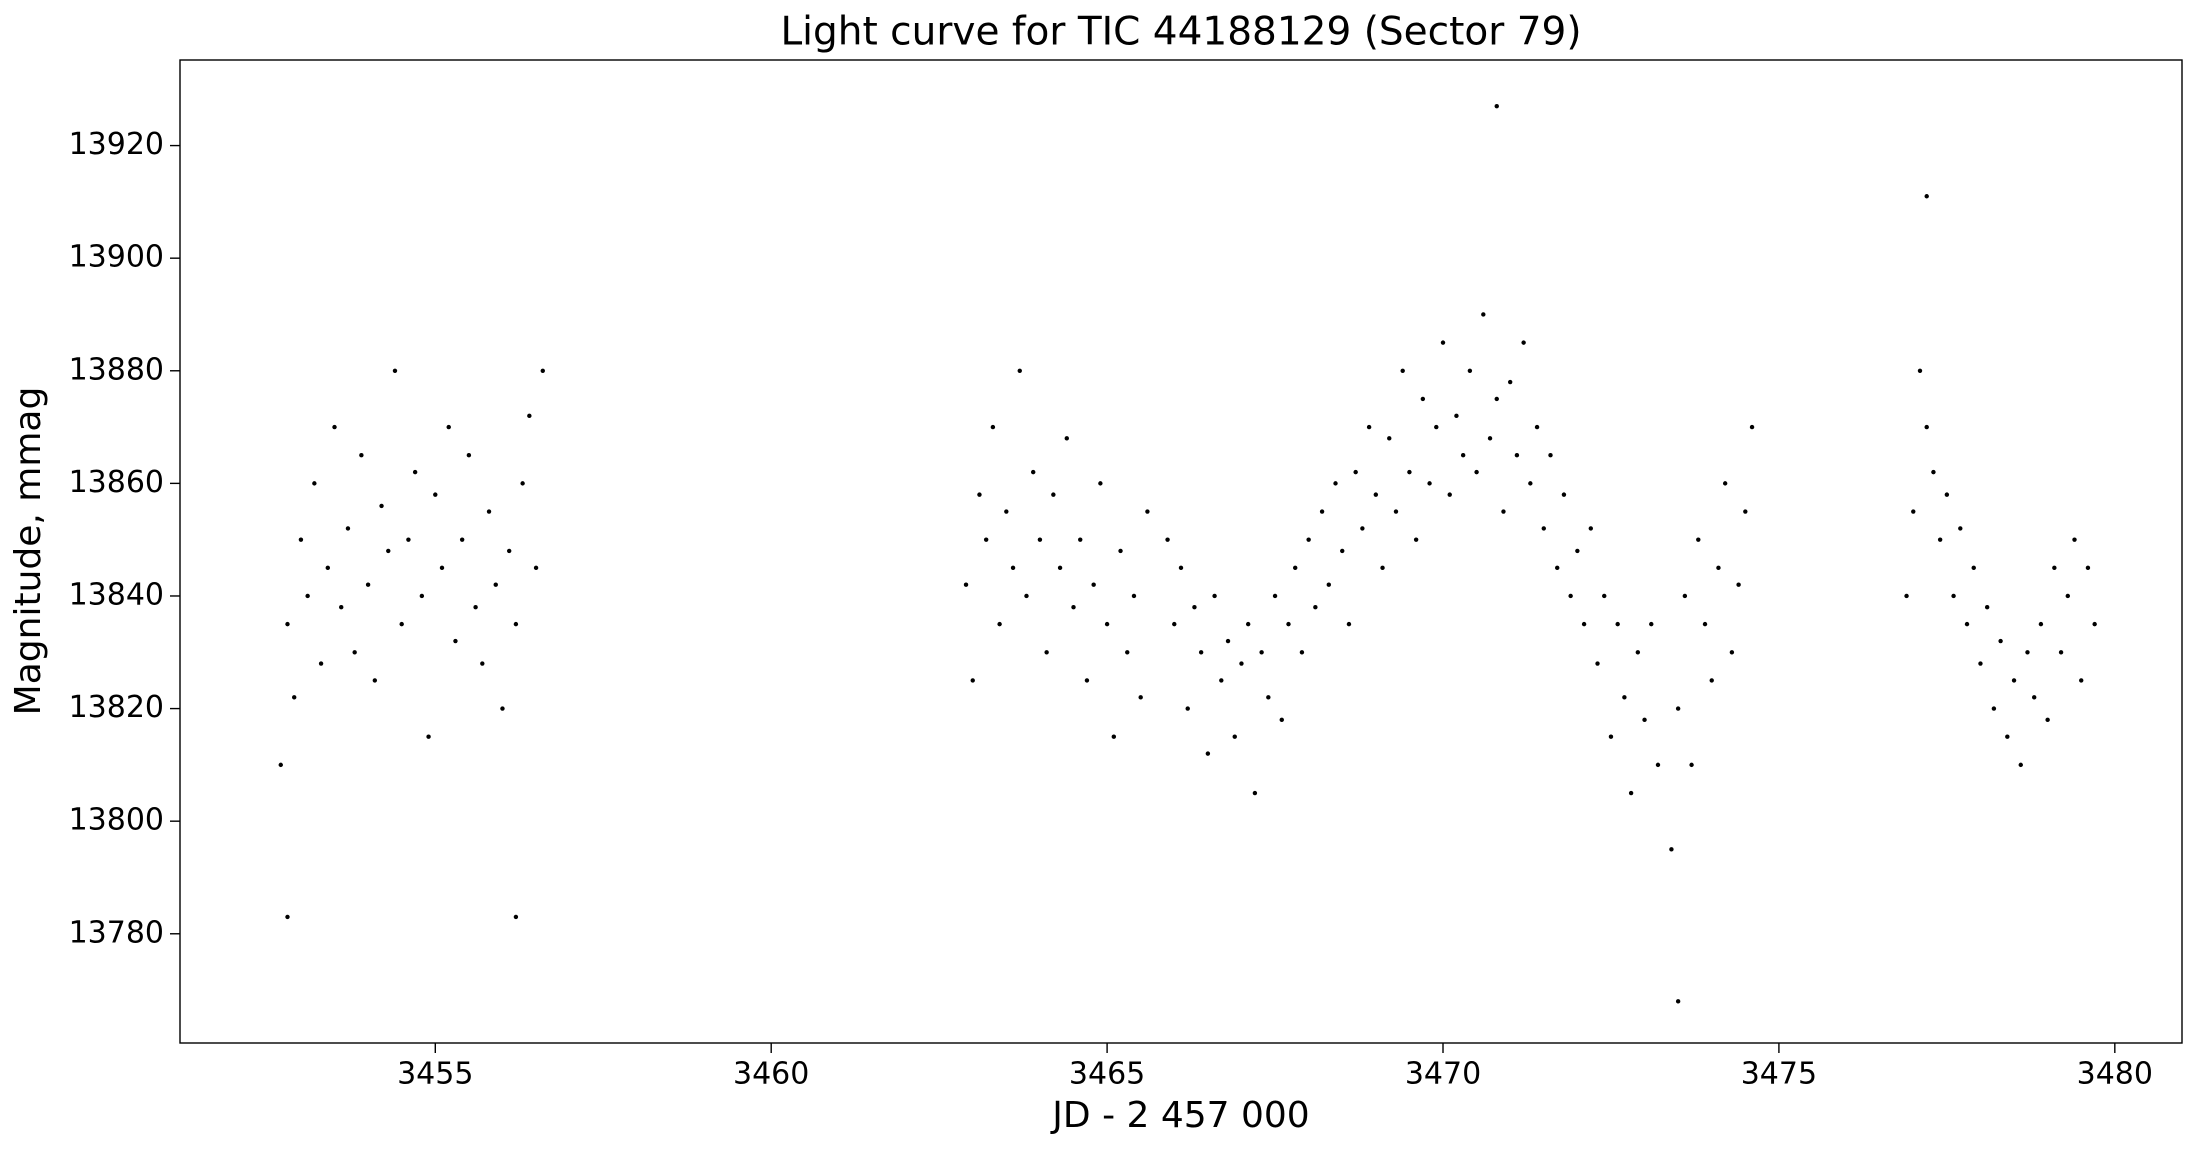  What do you see at coordinates (1179, 1115) in the screenshot?
I see `x-axis-label: JD - 2 457 000` at bounding box center [1179, 1115].